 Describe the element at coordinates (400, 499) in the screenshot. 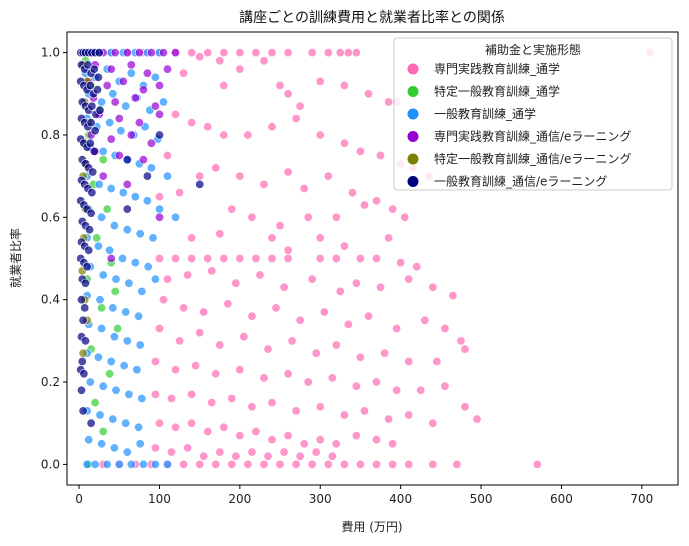

I see `x-tick-label: 400` at that location.